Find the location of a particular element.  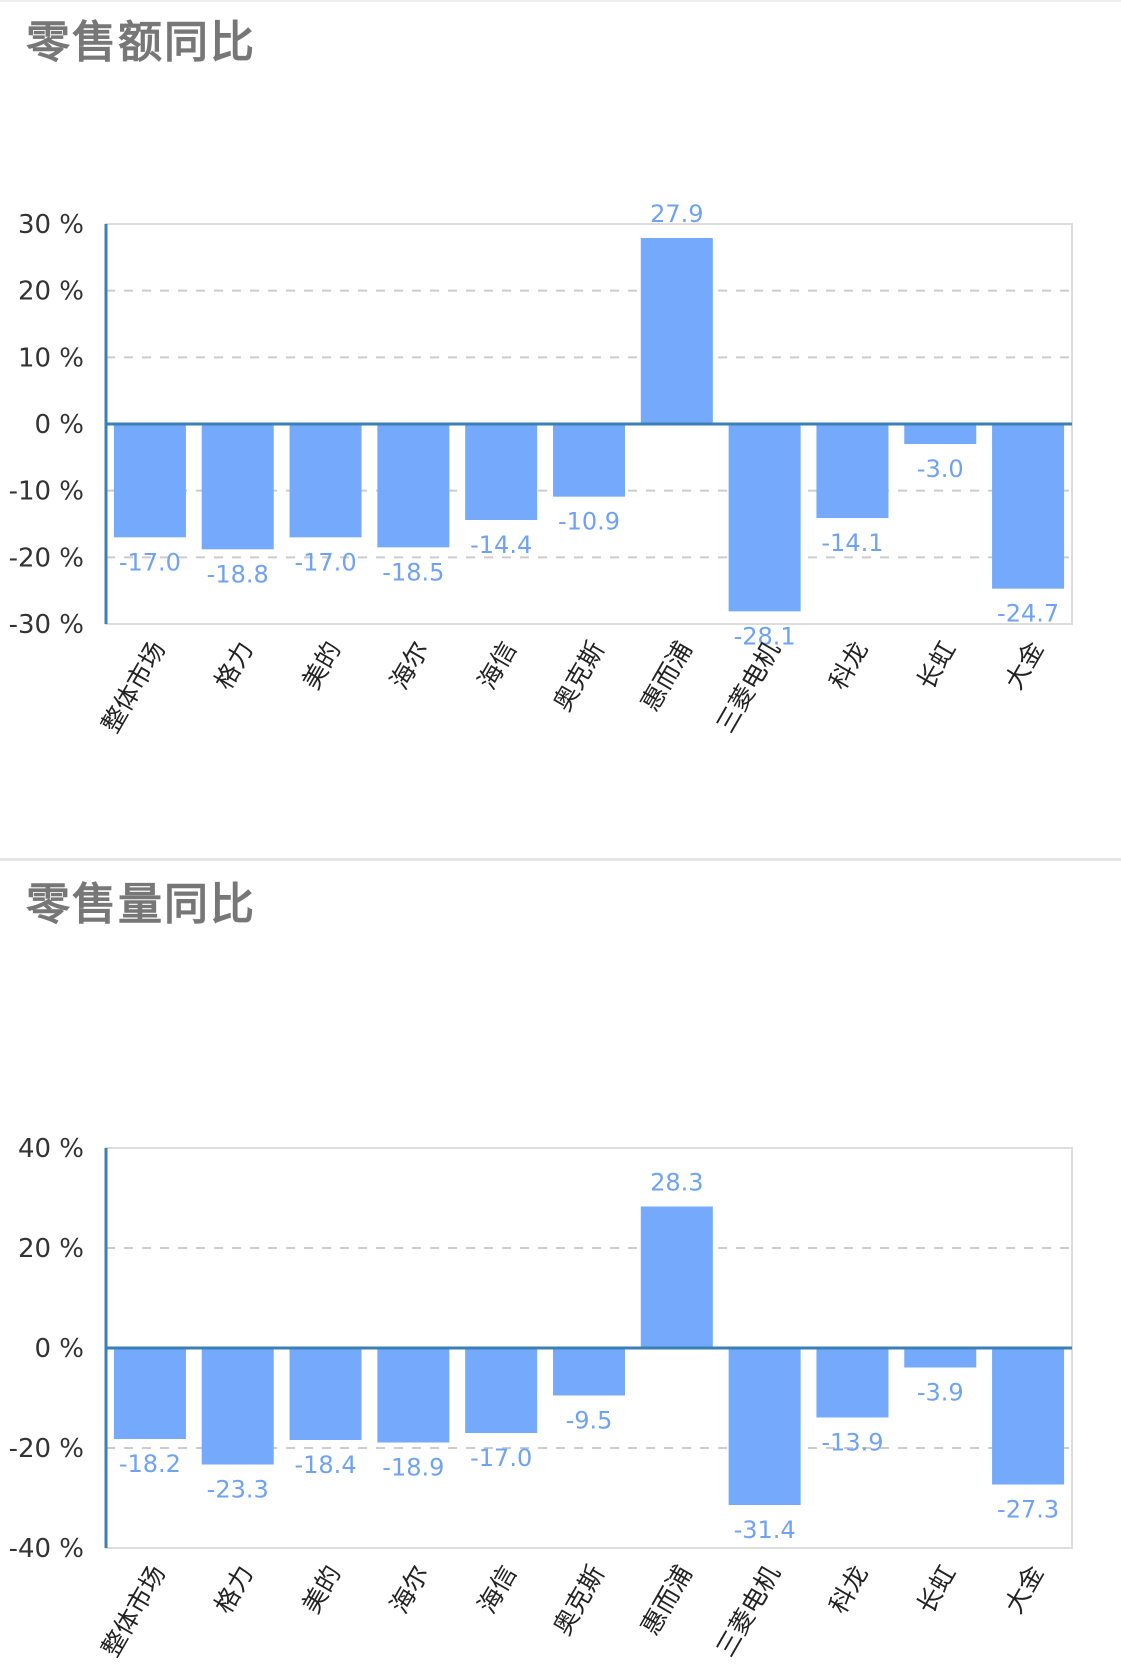

data-label: -18.2 is located at coordinates (150, 1464).